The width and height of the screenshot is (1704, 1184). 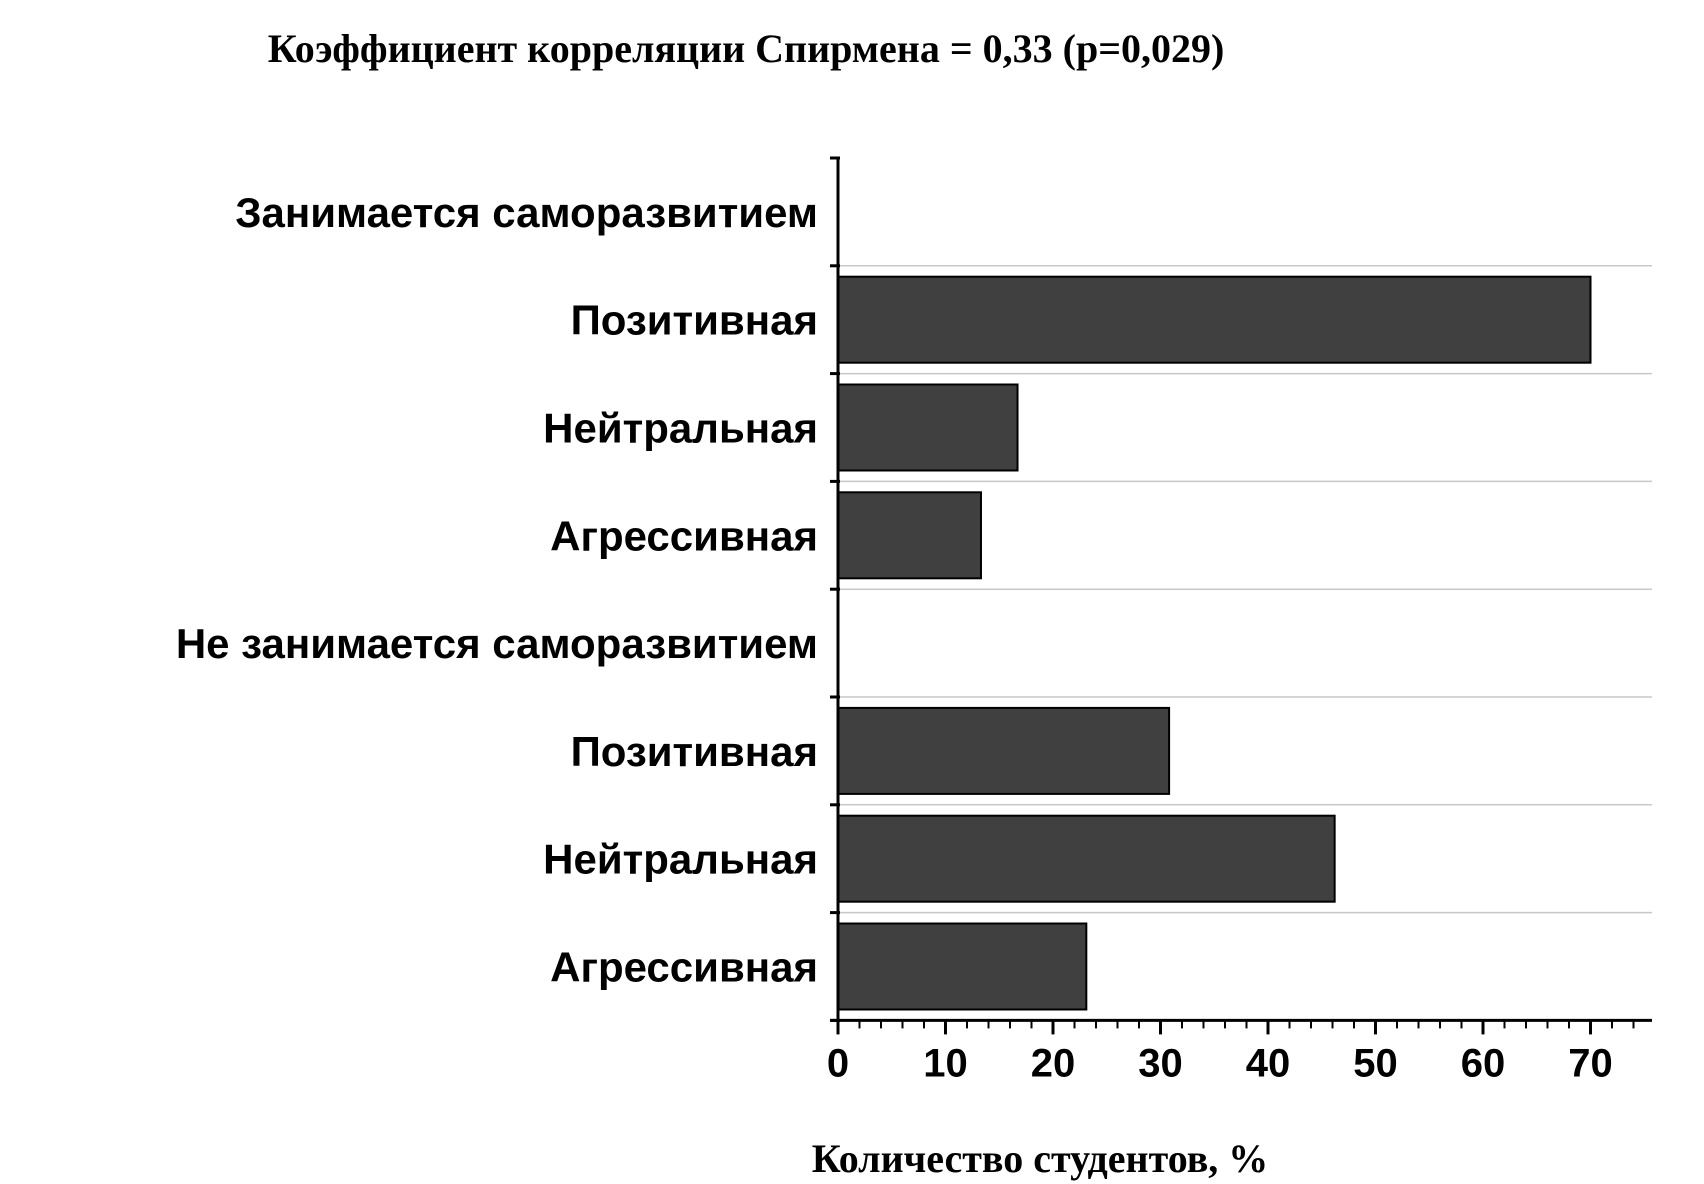 I want to click on x-tick-label: 70, so click(x=1590, y=1063).